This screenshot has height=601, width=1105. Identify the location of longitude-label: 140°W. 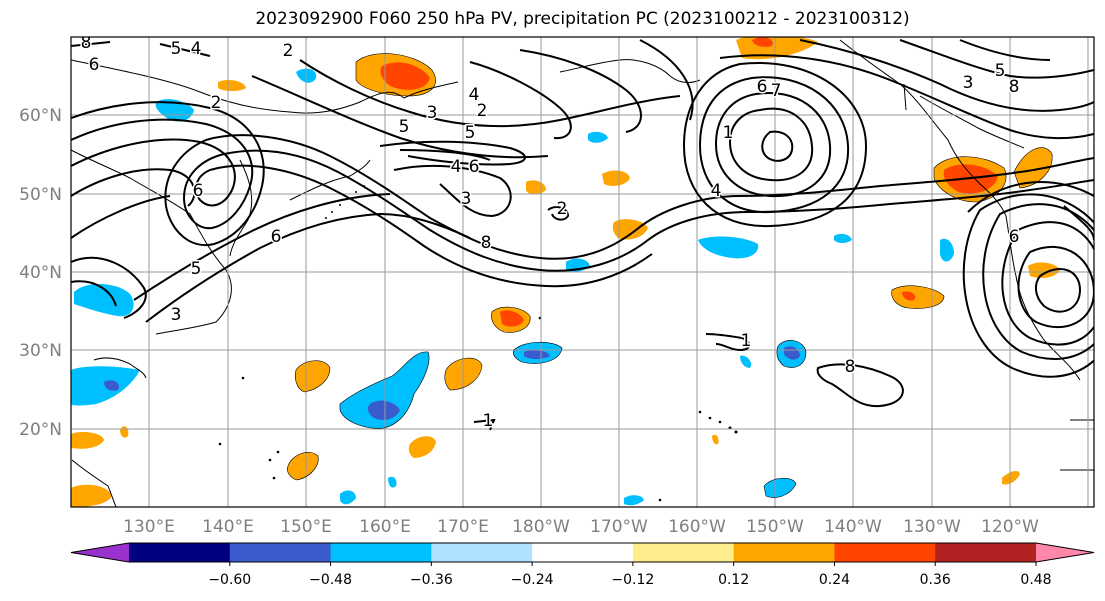
(853, 527).